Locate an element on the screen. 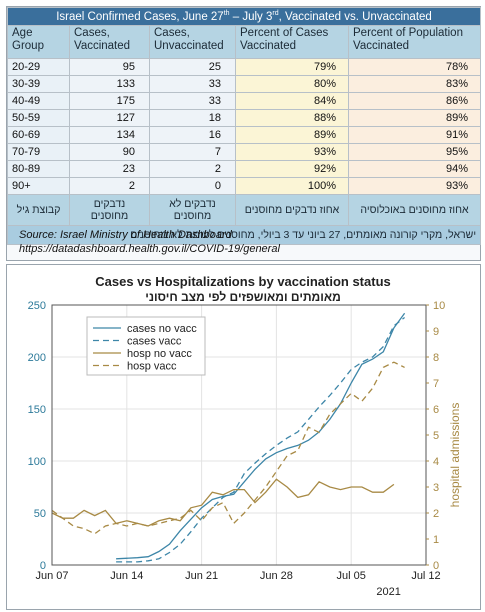 The image size is (485, 612). table-row: 40-49 175 33 84% 86% is located at coordinates (244, 101).